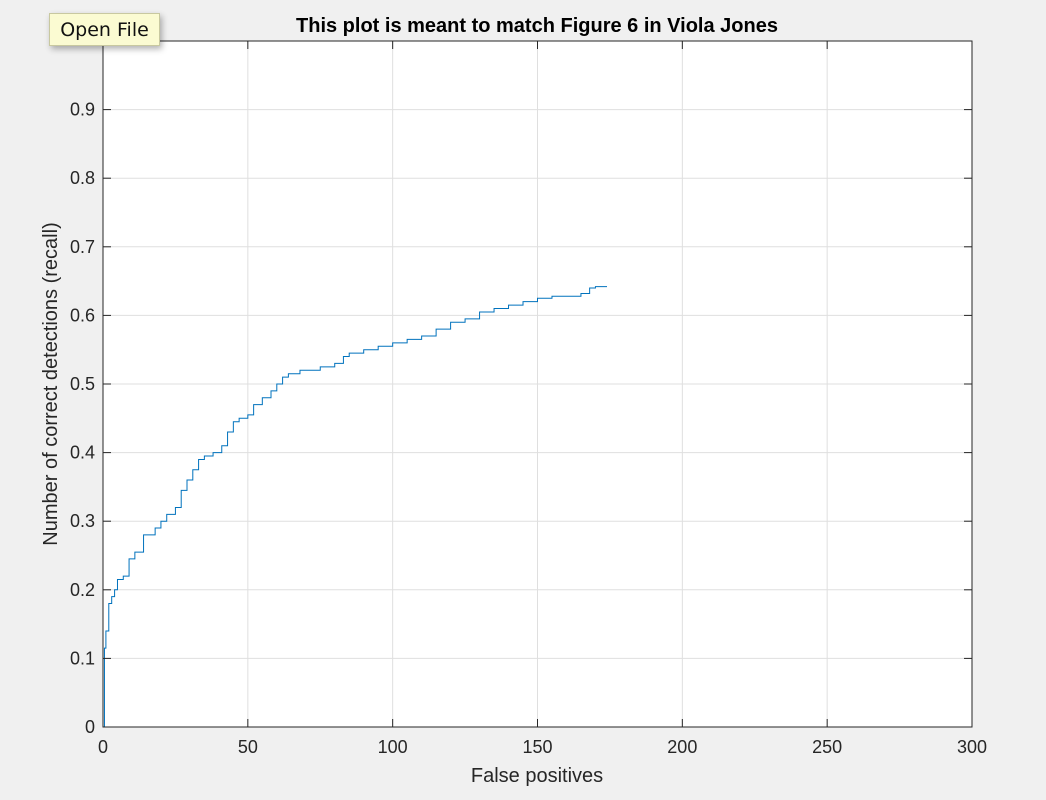 This screenshot has height=800, width=1046. Describe the element at coordinates (82, 247) in the screenshot. I see `y-tick-label: 0.7` at that location.